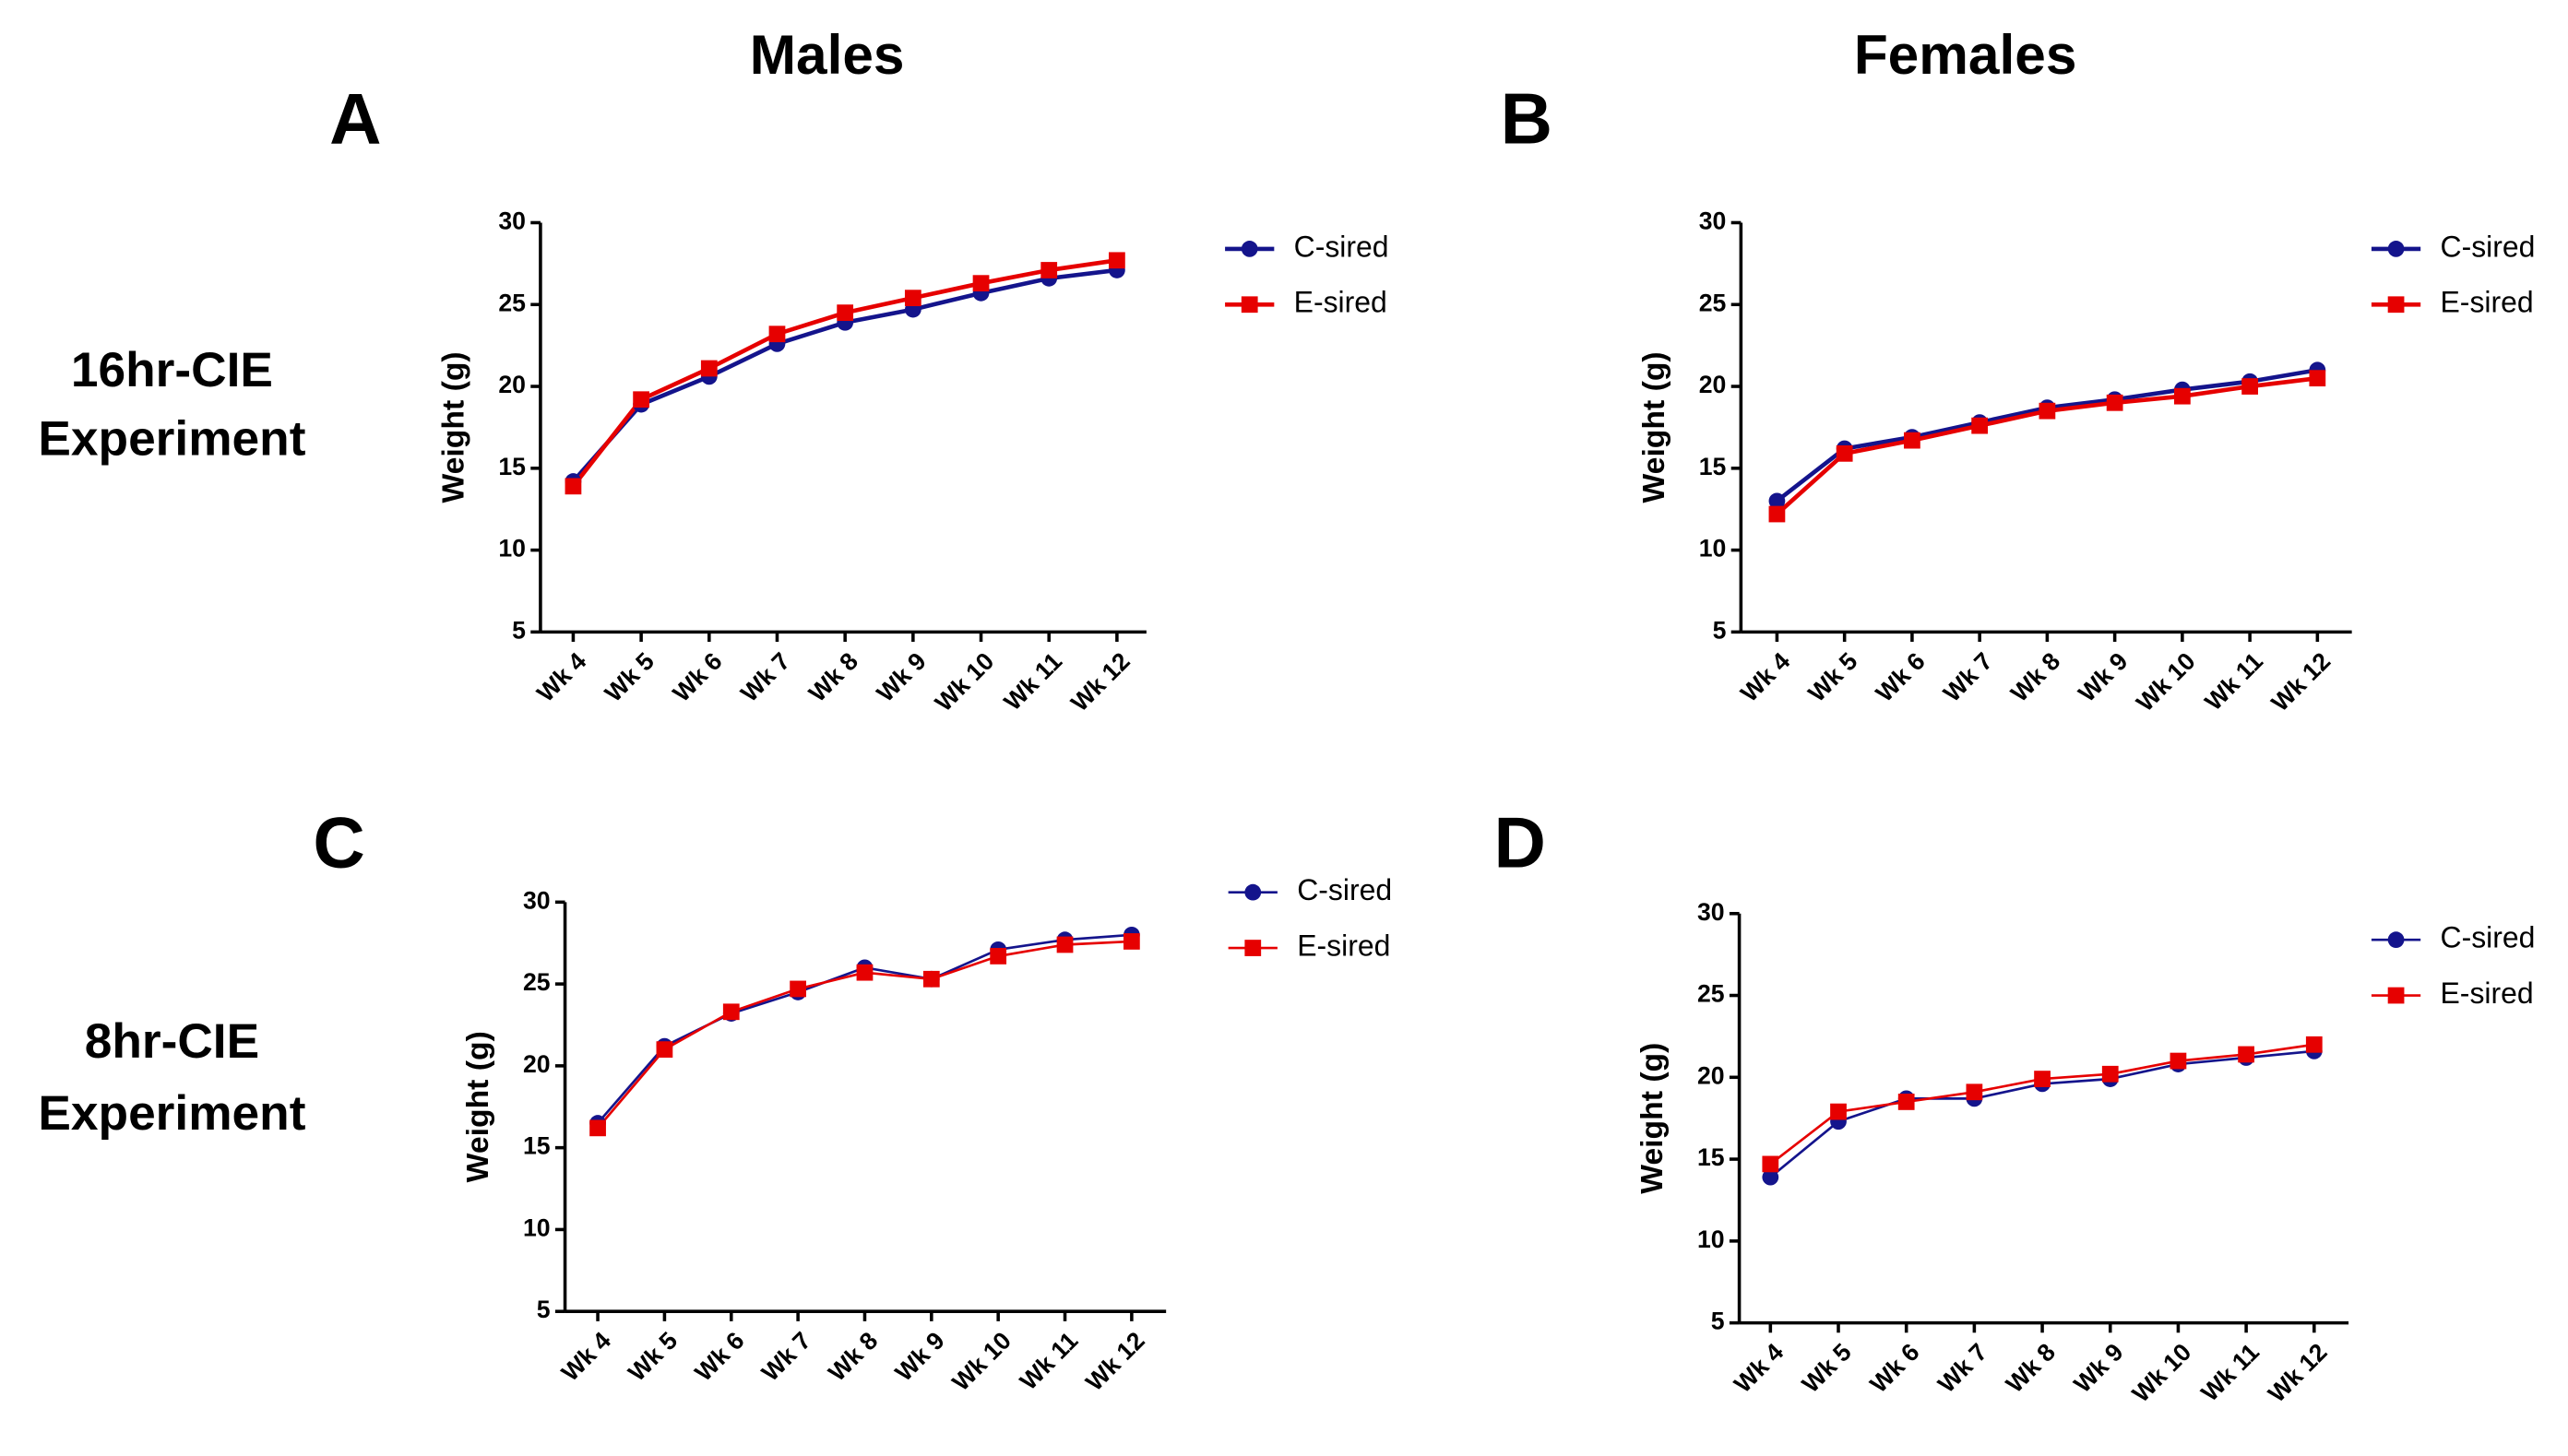 This screenshot has height=1456, width=2568. Describe the element at coordinates (172, 1041) in the screenshot. I see `row-title: 8hr-CIE` at that location.